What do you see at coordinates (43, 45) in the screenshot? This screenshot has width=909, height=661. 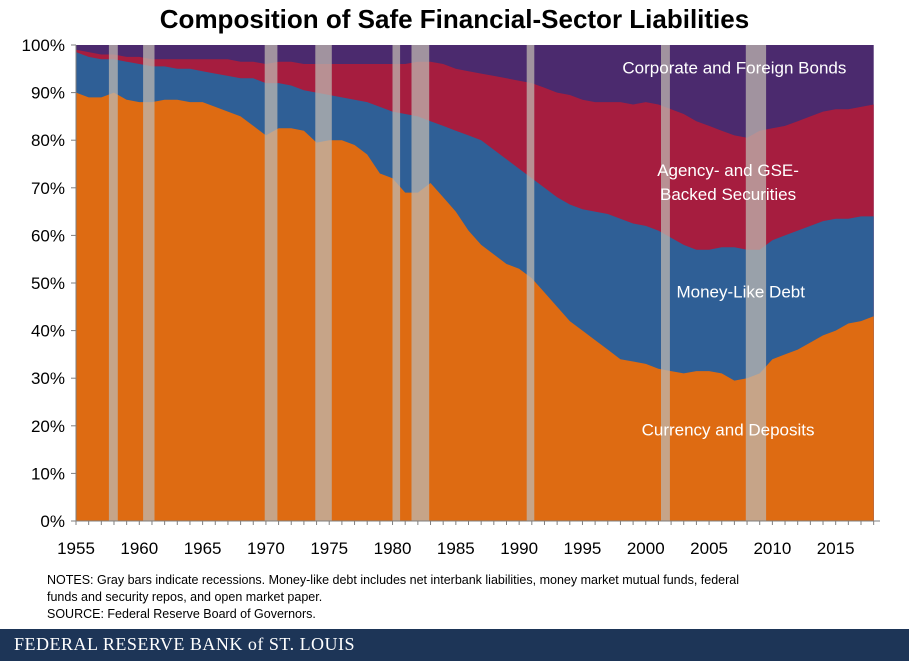 I see `y-tick-label: 100%` at bounding box center [43, 45].